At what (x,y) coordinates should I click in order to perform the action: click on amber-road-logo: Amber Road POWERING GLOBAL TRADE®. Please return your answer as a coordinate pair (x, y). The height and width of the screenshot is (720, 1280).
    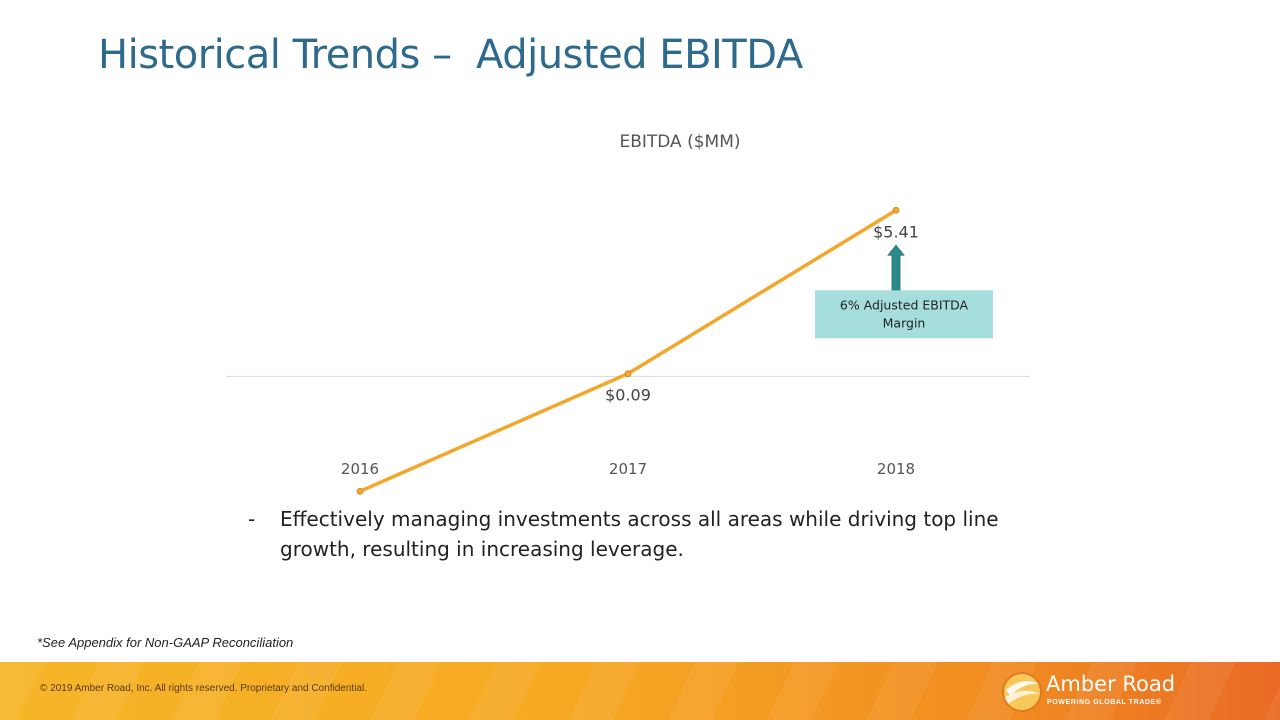
    Looking at the image, I should click on (1095, 691).